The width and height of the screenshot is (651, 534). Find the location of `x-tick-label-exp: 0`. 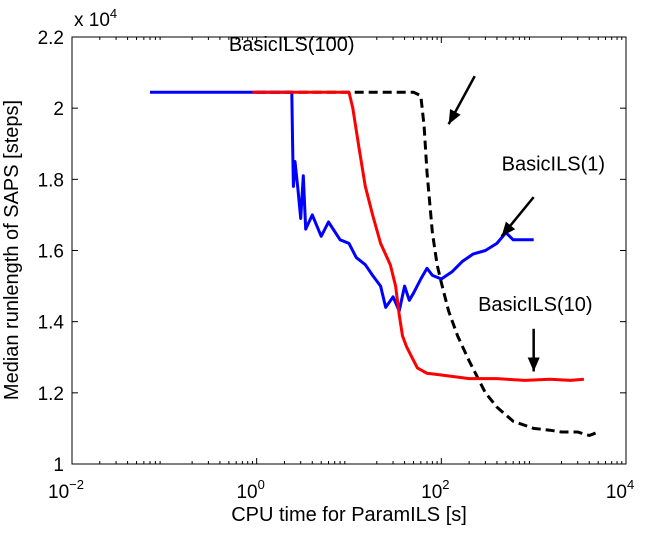

x-tick-label-exp: 0 is located at coordinates (261, 484).